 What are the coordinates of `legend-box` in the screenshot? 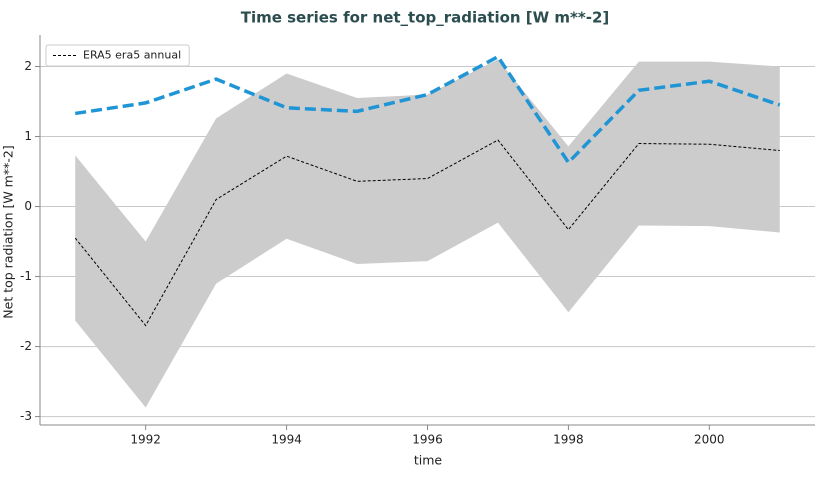 It's located at (117, 55).